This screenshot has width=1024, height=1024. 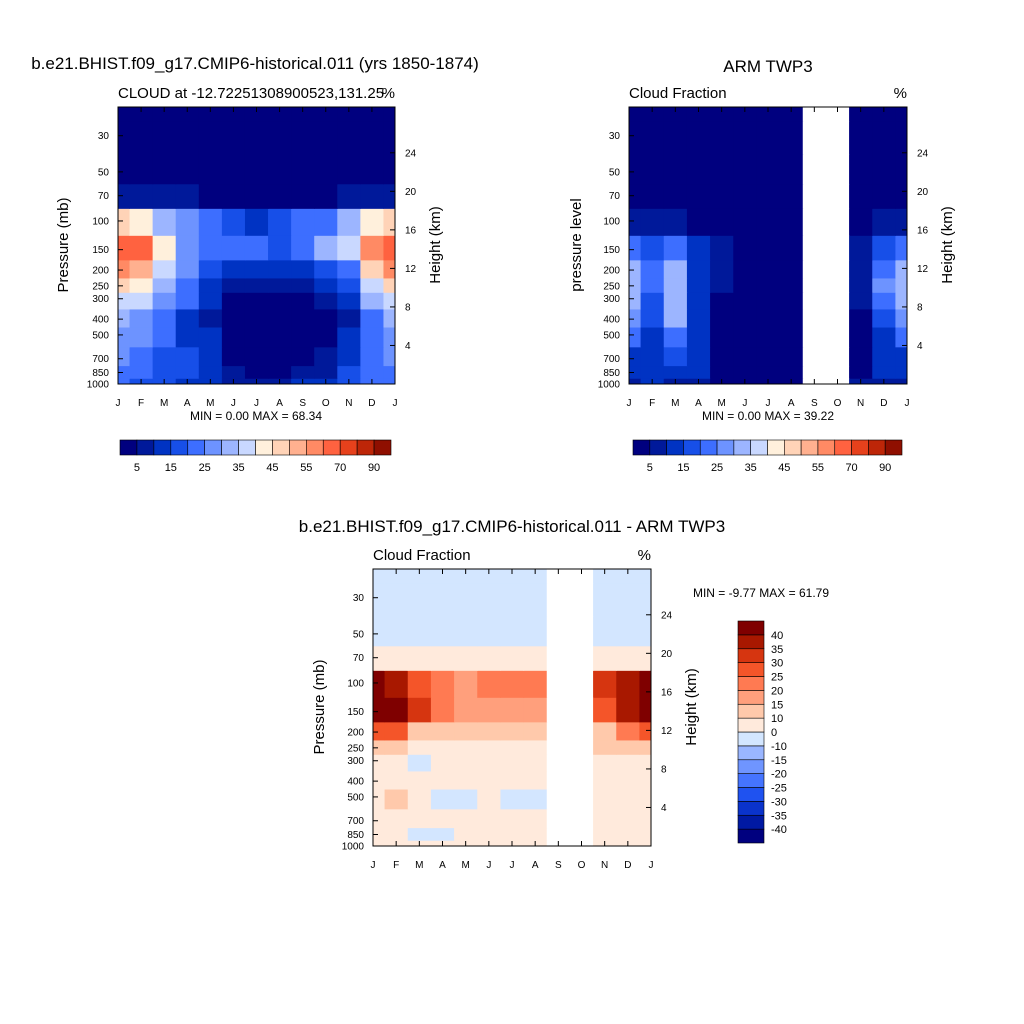 I want to click on x-tick-label: M, so click(x=210, y=403).